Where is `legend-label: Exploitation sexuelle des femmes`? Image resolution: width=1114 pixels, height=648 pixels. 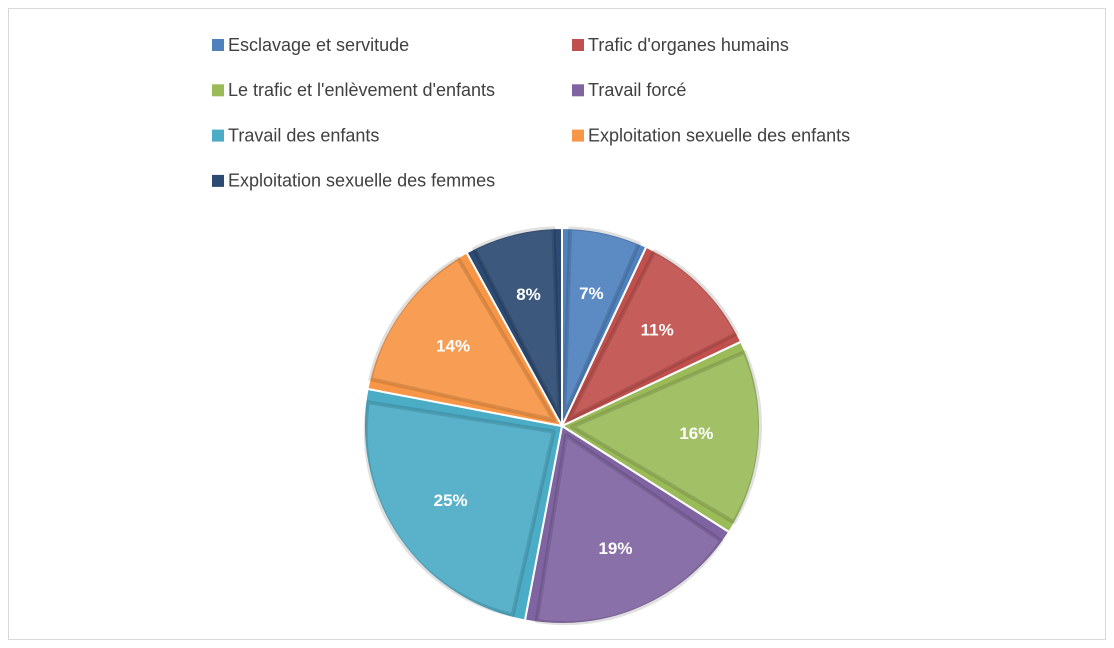
legend-label: Exploitation sexuelle des femmes is located at coordinates (361, 181).